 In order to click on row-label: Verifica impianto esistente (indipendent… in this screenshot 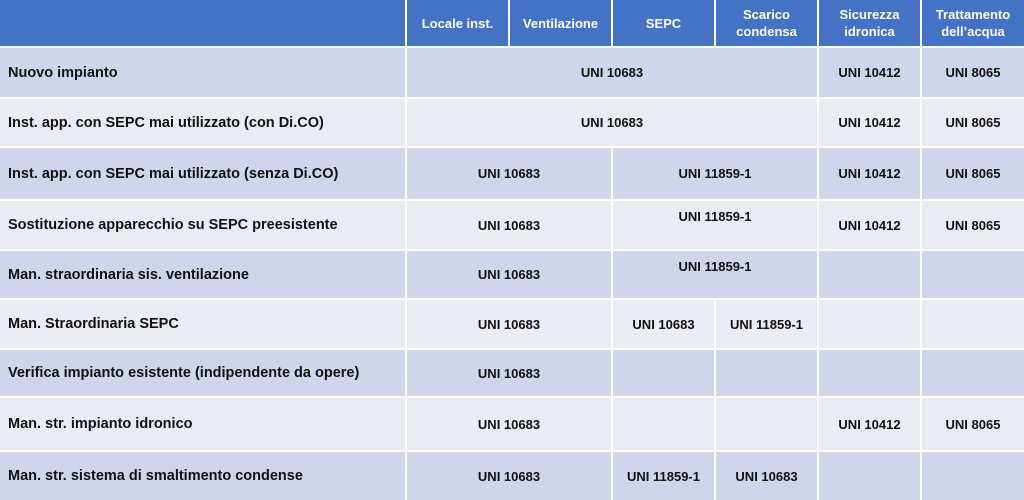, I will do `click(202, 373)`.